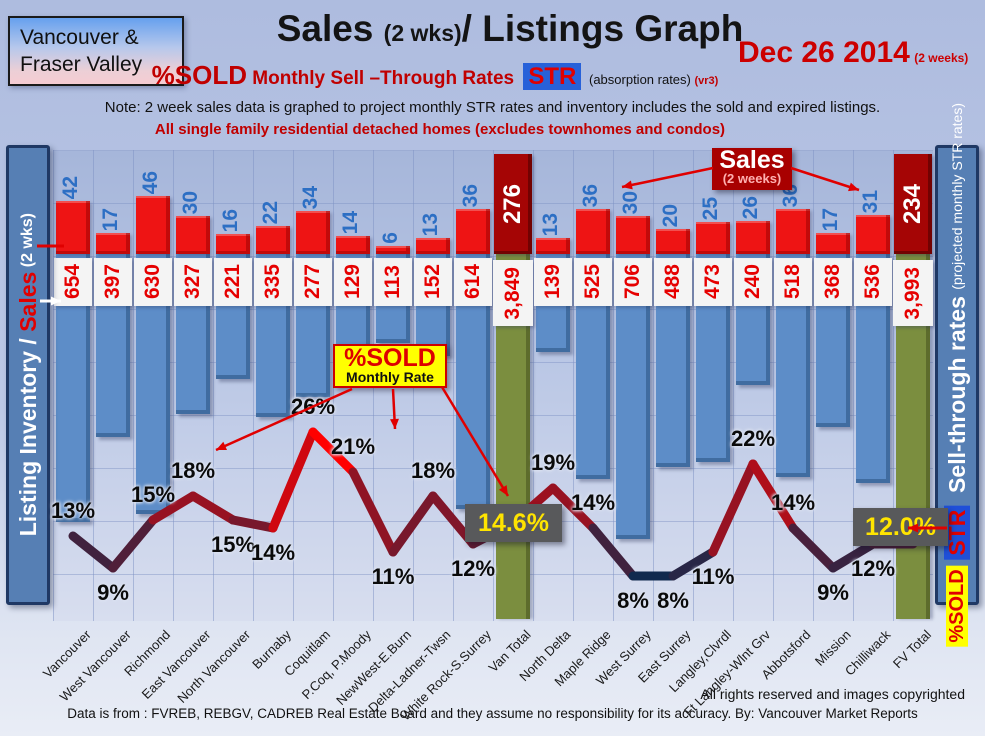 This screenshot has height=736, width=985. I want to click on sales-total-bar: 234, so click(913, 204).